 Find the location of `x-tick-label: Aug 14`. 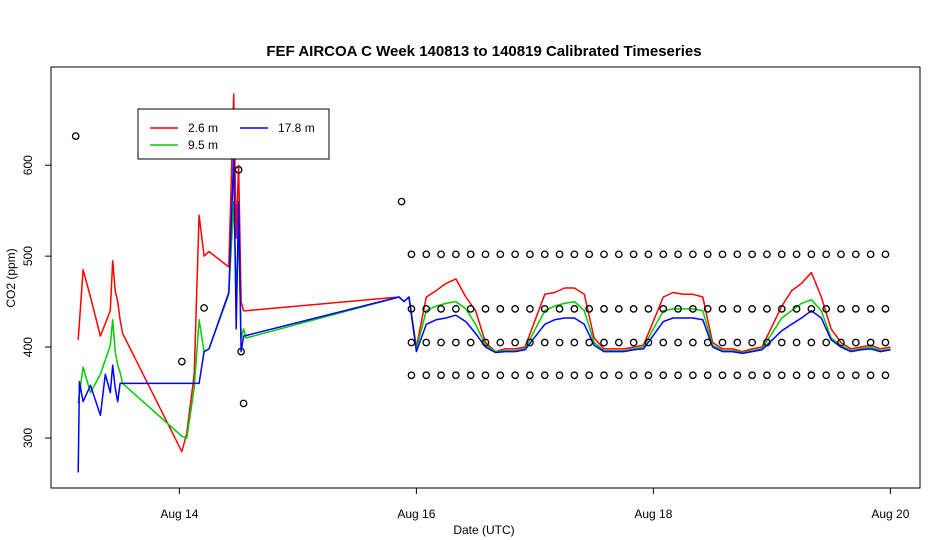

x-tick-label: Aug 14 is located at coordinates (179, 514).